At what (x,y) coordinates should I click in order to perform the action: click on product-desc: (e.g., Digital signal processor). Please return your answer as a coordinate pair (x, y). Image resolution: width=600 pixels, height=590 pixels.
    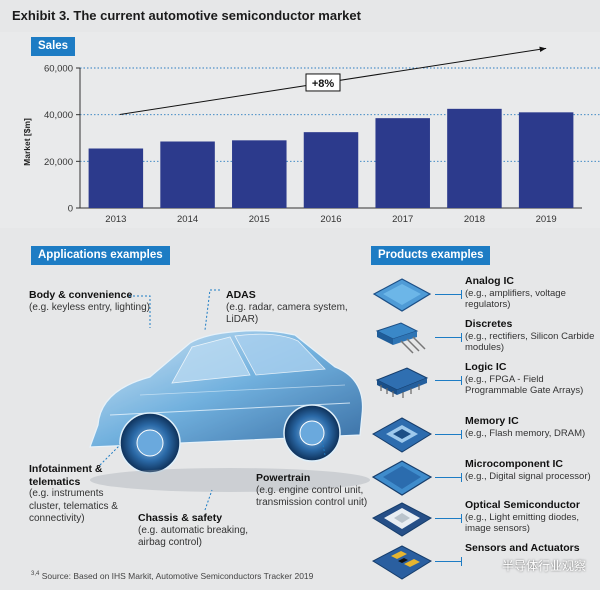
    Looking at the image, I should click on (528, 476).